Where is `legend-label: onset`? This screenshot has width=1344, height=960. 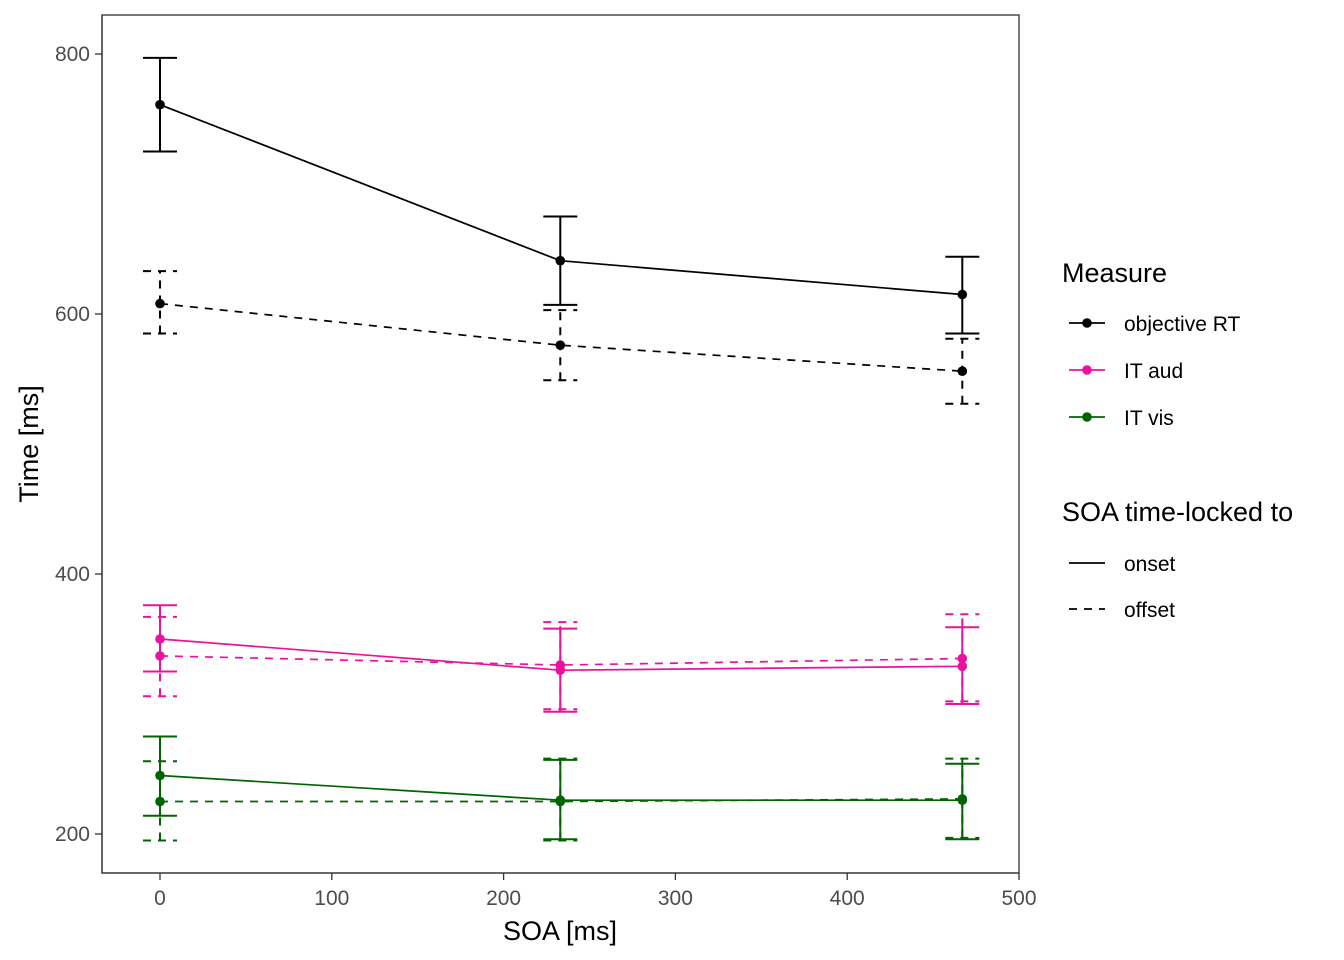
legend-label: onset is located at coordinates (1150, 564).